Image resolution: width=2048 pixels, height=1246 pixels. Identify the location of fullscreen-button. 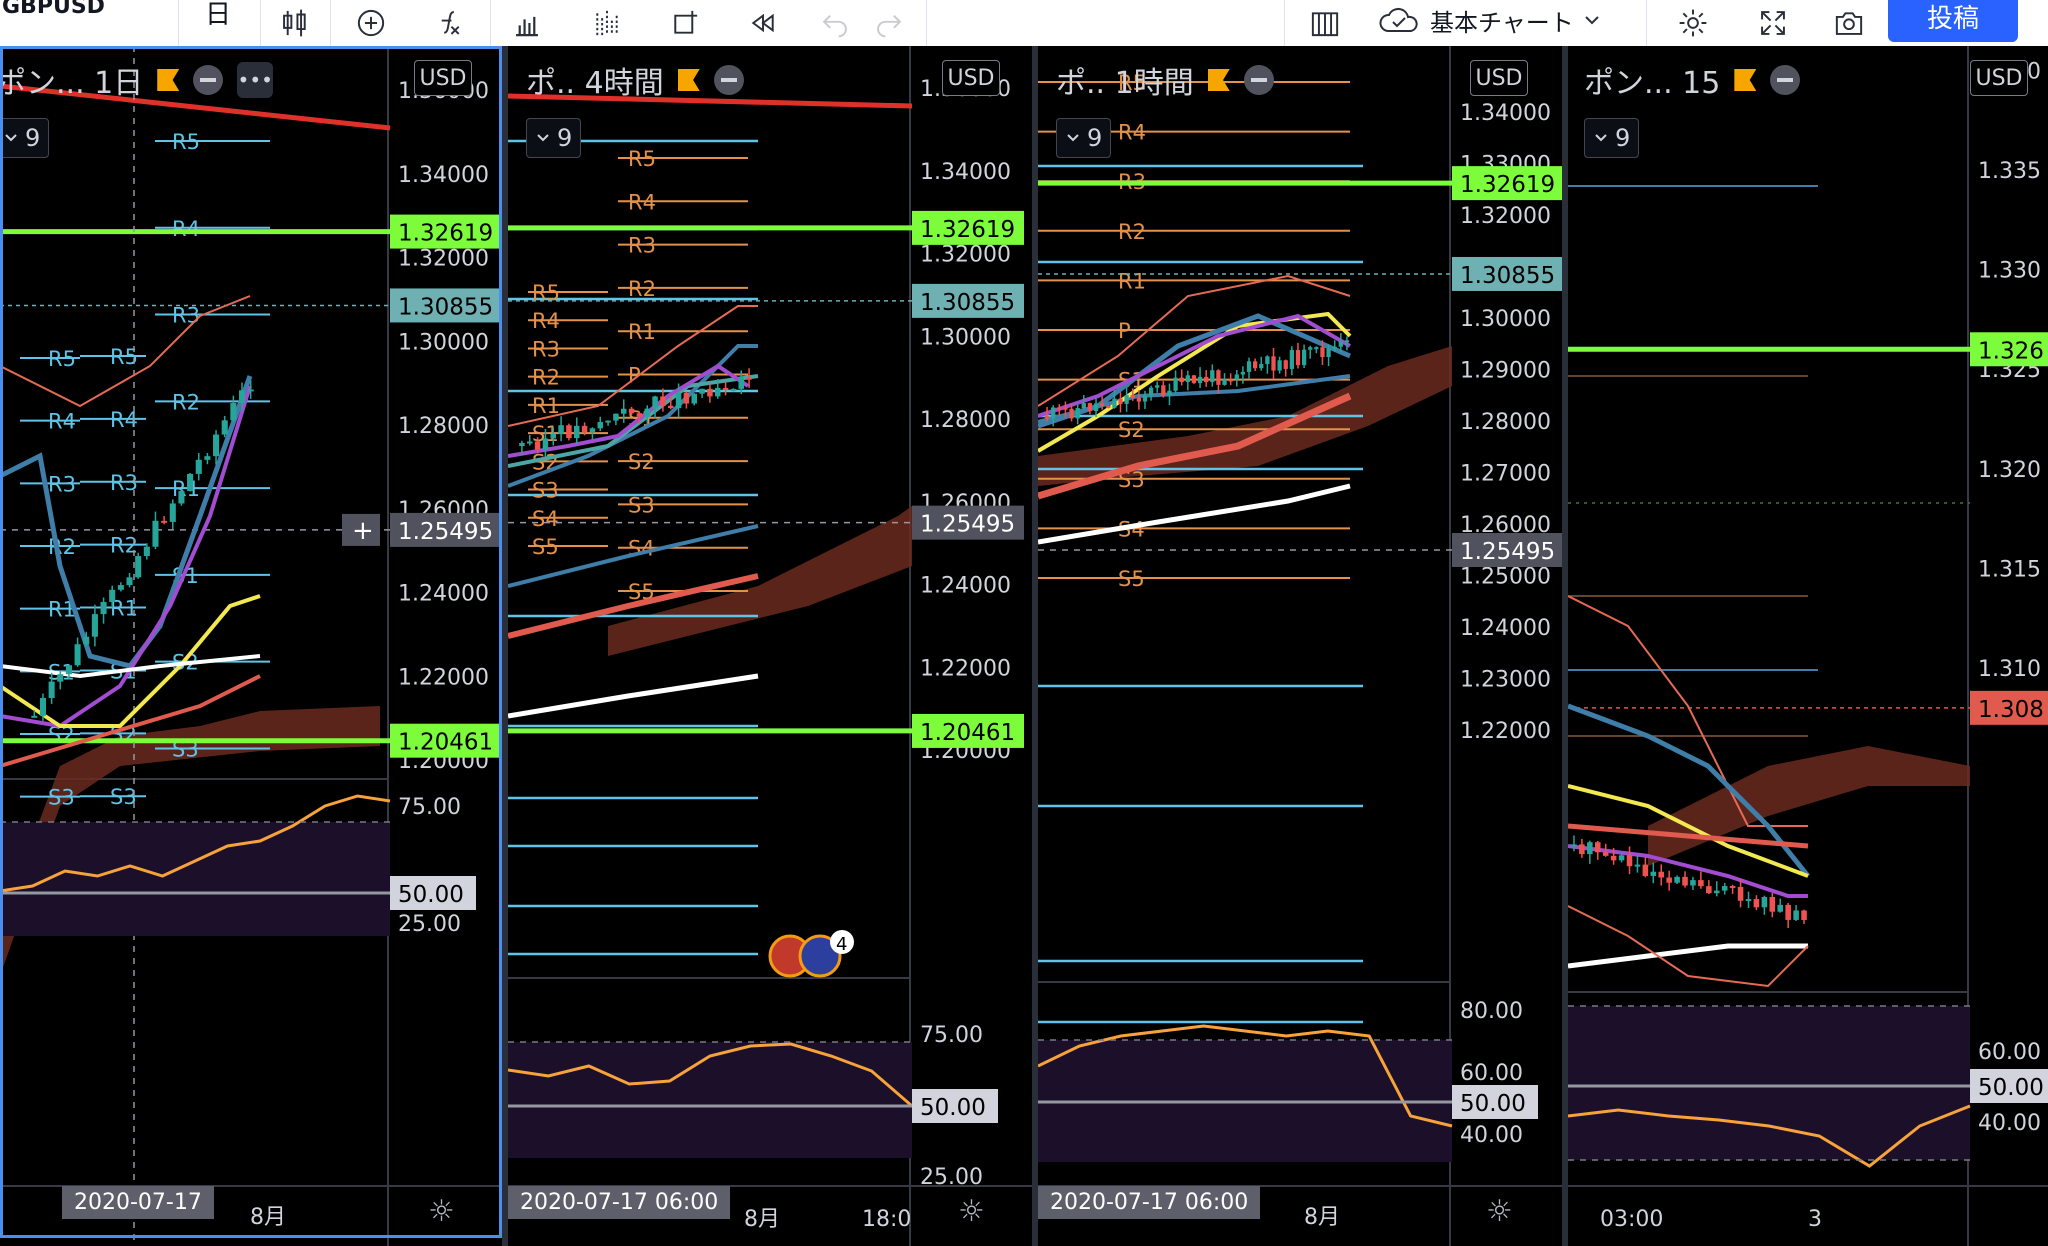
(1773, 23).